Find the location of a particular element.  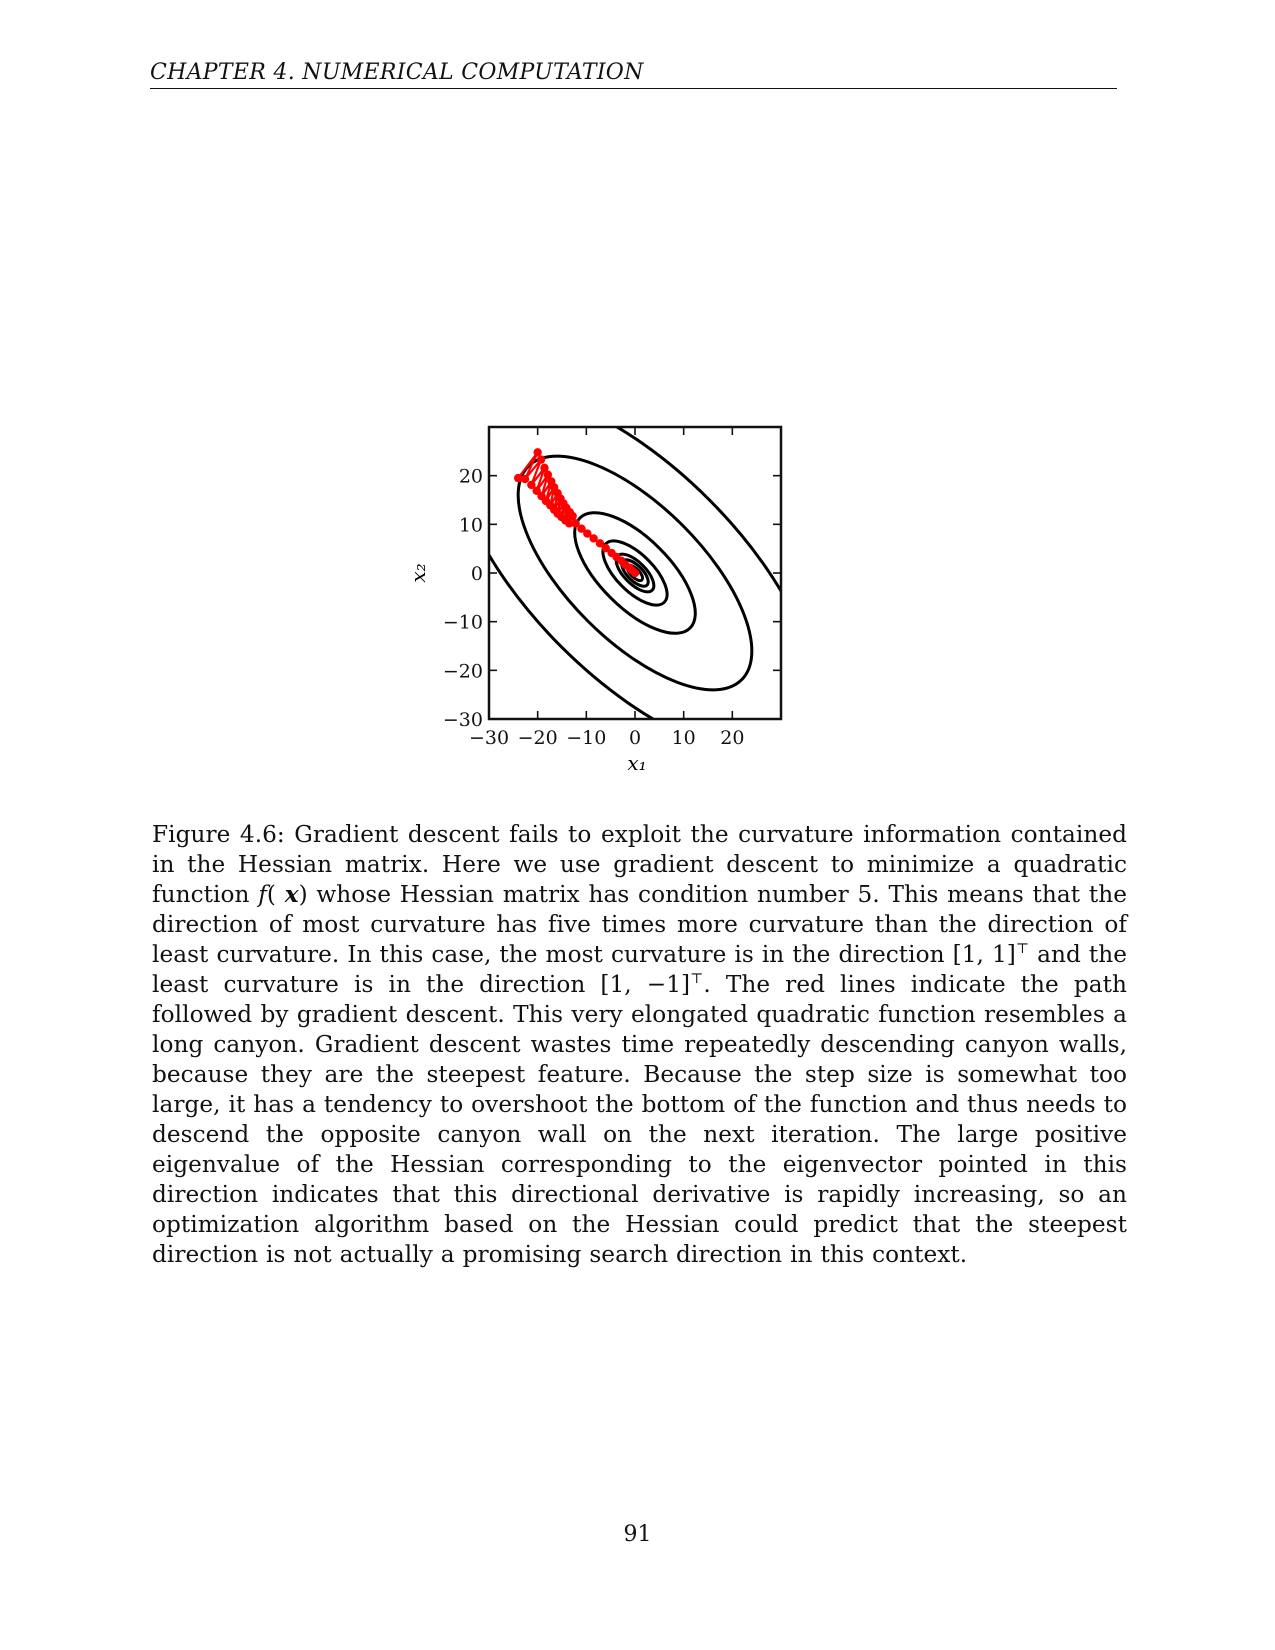

gradient-descent-path is located at coordinates (577, 513).